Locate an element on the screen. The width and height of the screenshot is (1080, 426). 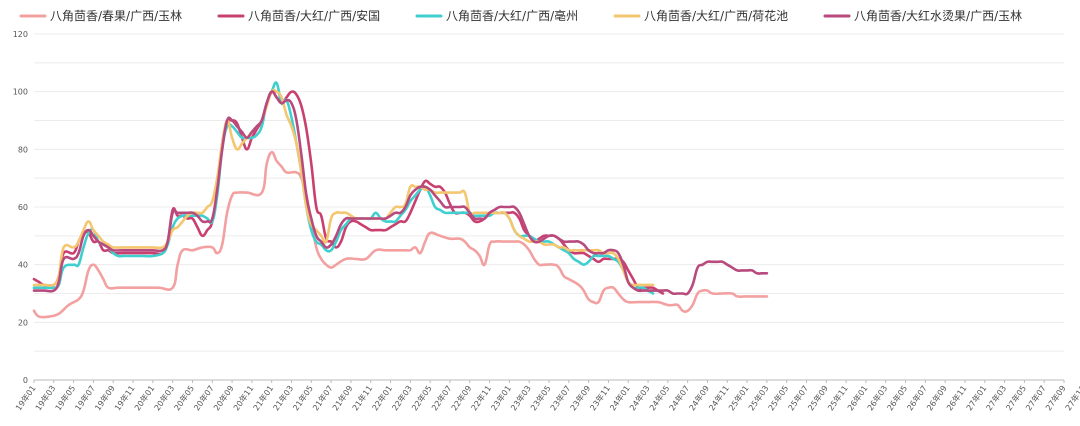
y-tick-label: 40 is located at coordinates (23, 265).